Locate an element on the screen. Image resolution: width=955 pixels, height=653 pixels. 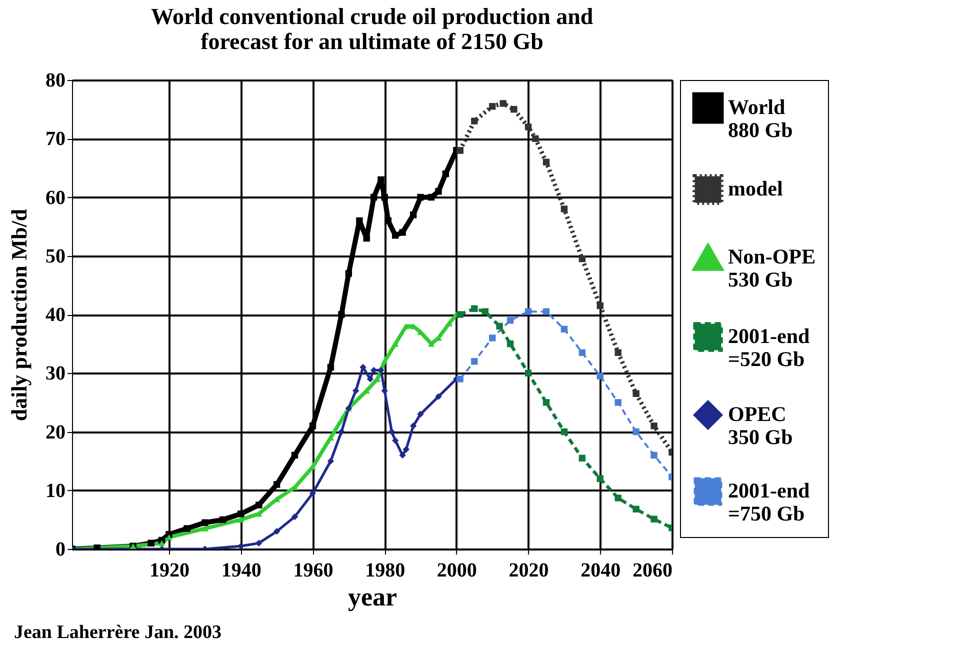
chart-title: World conventional crude oil production and forecast for an ultimate of 2150 Gb is located at coordinates (372, 29).